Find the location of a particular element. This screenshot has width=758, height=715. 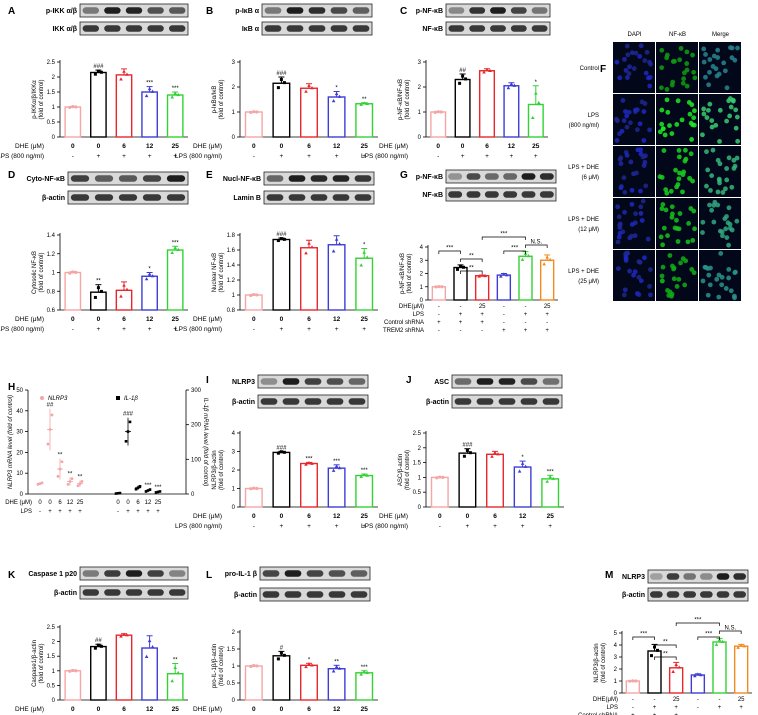

y-tick-label: 0 is located at coordinates (234, 508).